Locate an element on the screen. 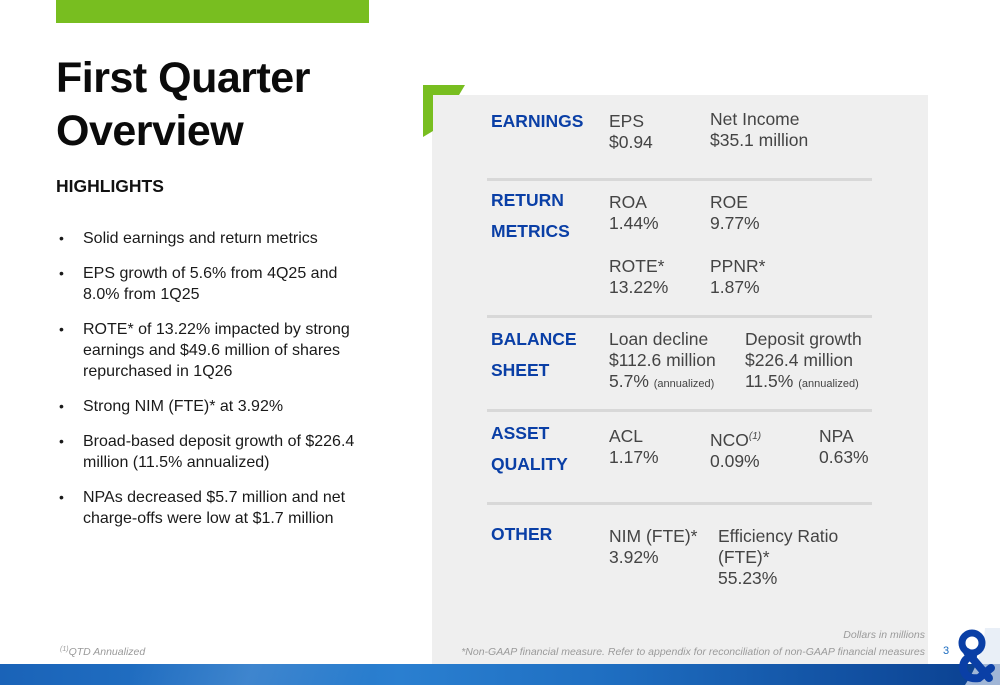  nco-metric: NCO(1) 0.09% is located at coordinates (736, 450).